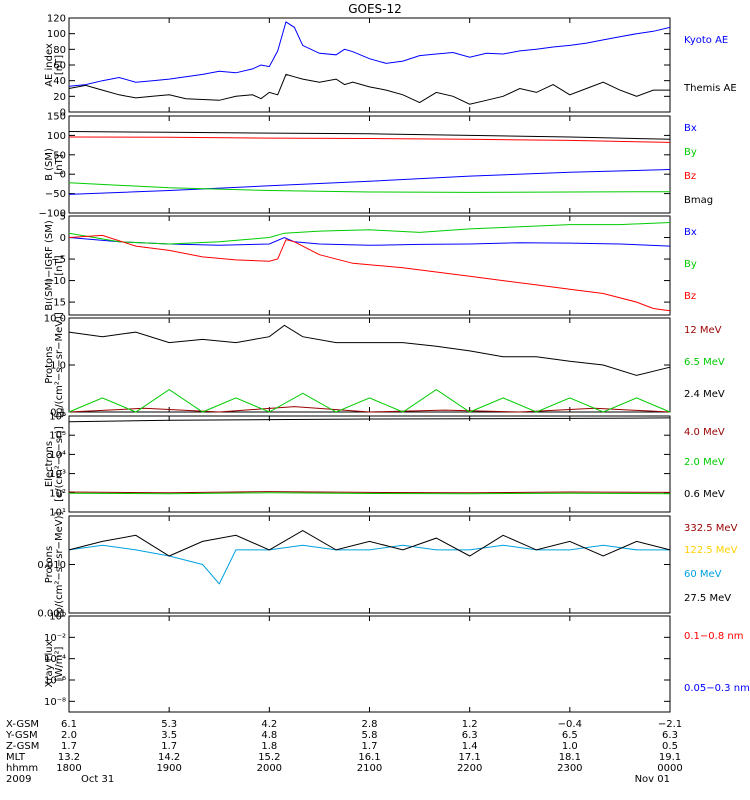  I want to click on legend-entry: 12 MeV, so click(703, 330).